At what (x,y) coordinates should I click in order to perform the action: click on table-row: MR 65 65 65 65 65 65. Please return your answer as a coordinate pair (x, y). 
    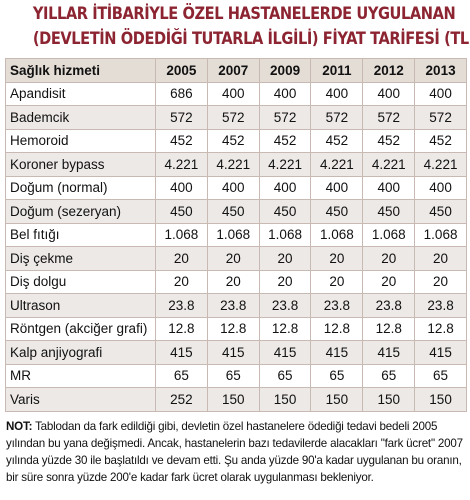
    Looking at the image, I should click on (236, 375).